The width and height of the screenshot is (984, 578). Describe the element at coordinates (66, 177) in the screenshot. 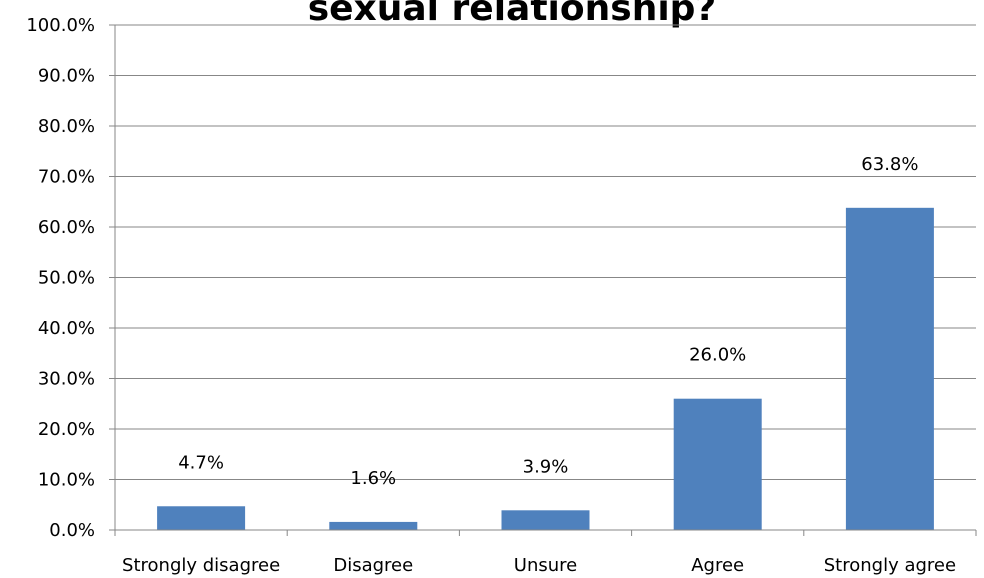

I see `y-tick-label: 70.0%` at that location.